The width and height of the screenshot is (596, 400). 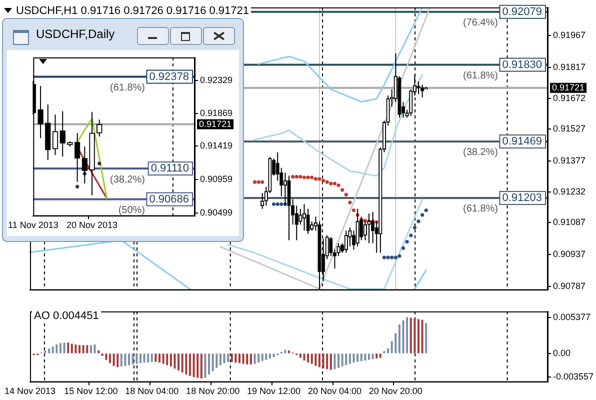 I want to click on y-tick-label: 0.00, so click(x=562, y=353).